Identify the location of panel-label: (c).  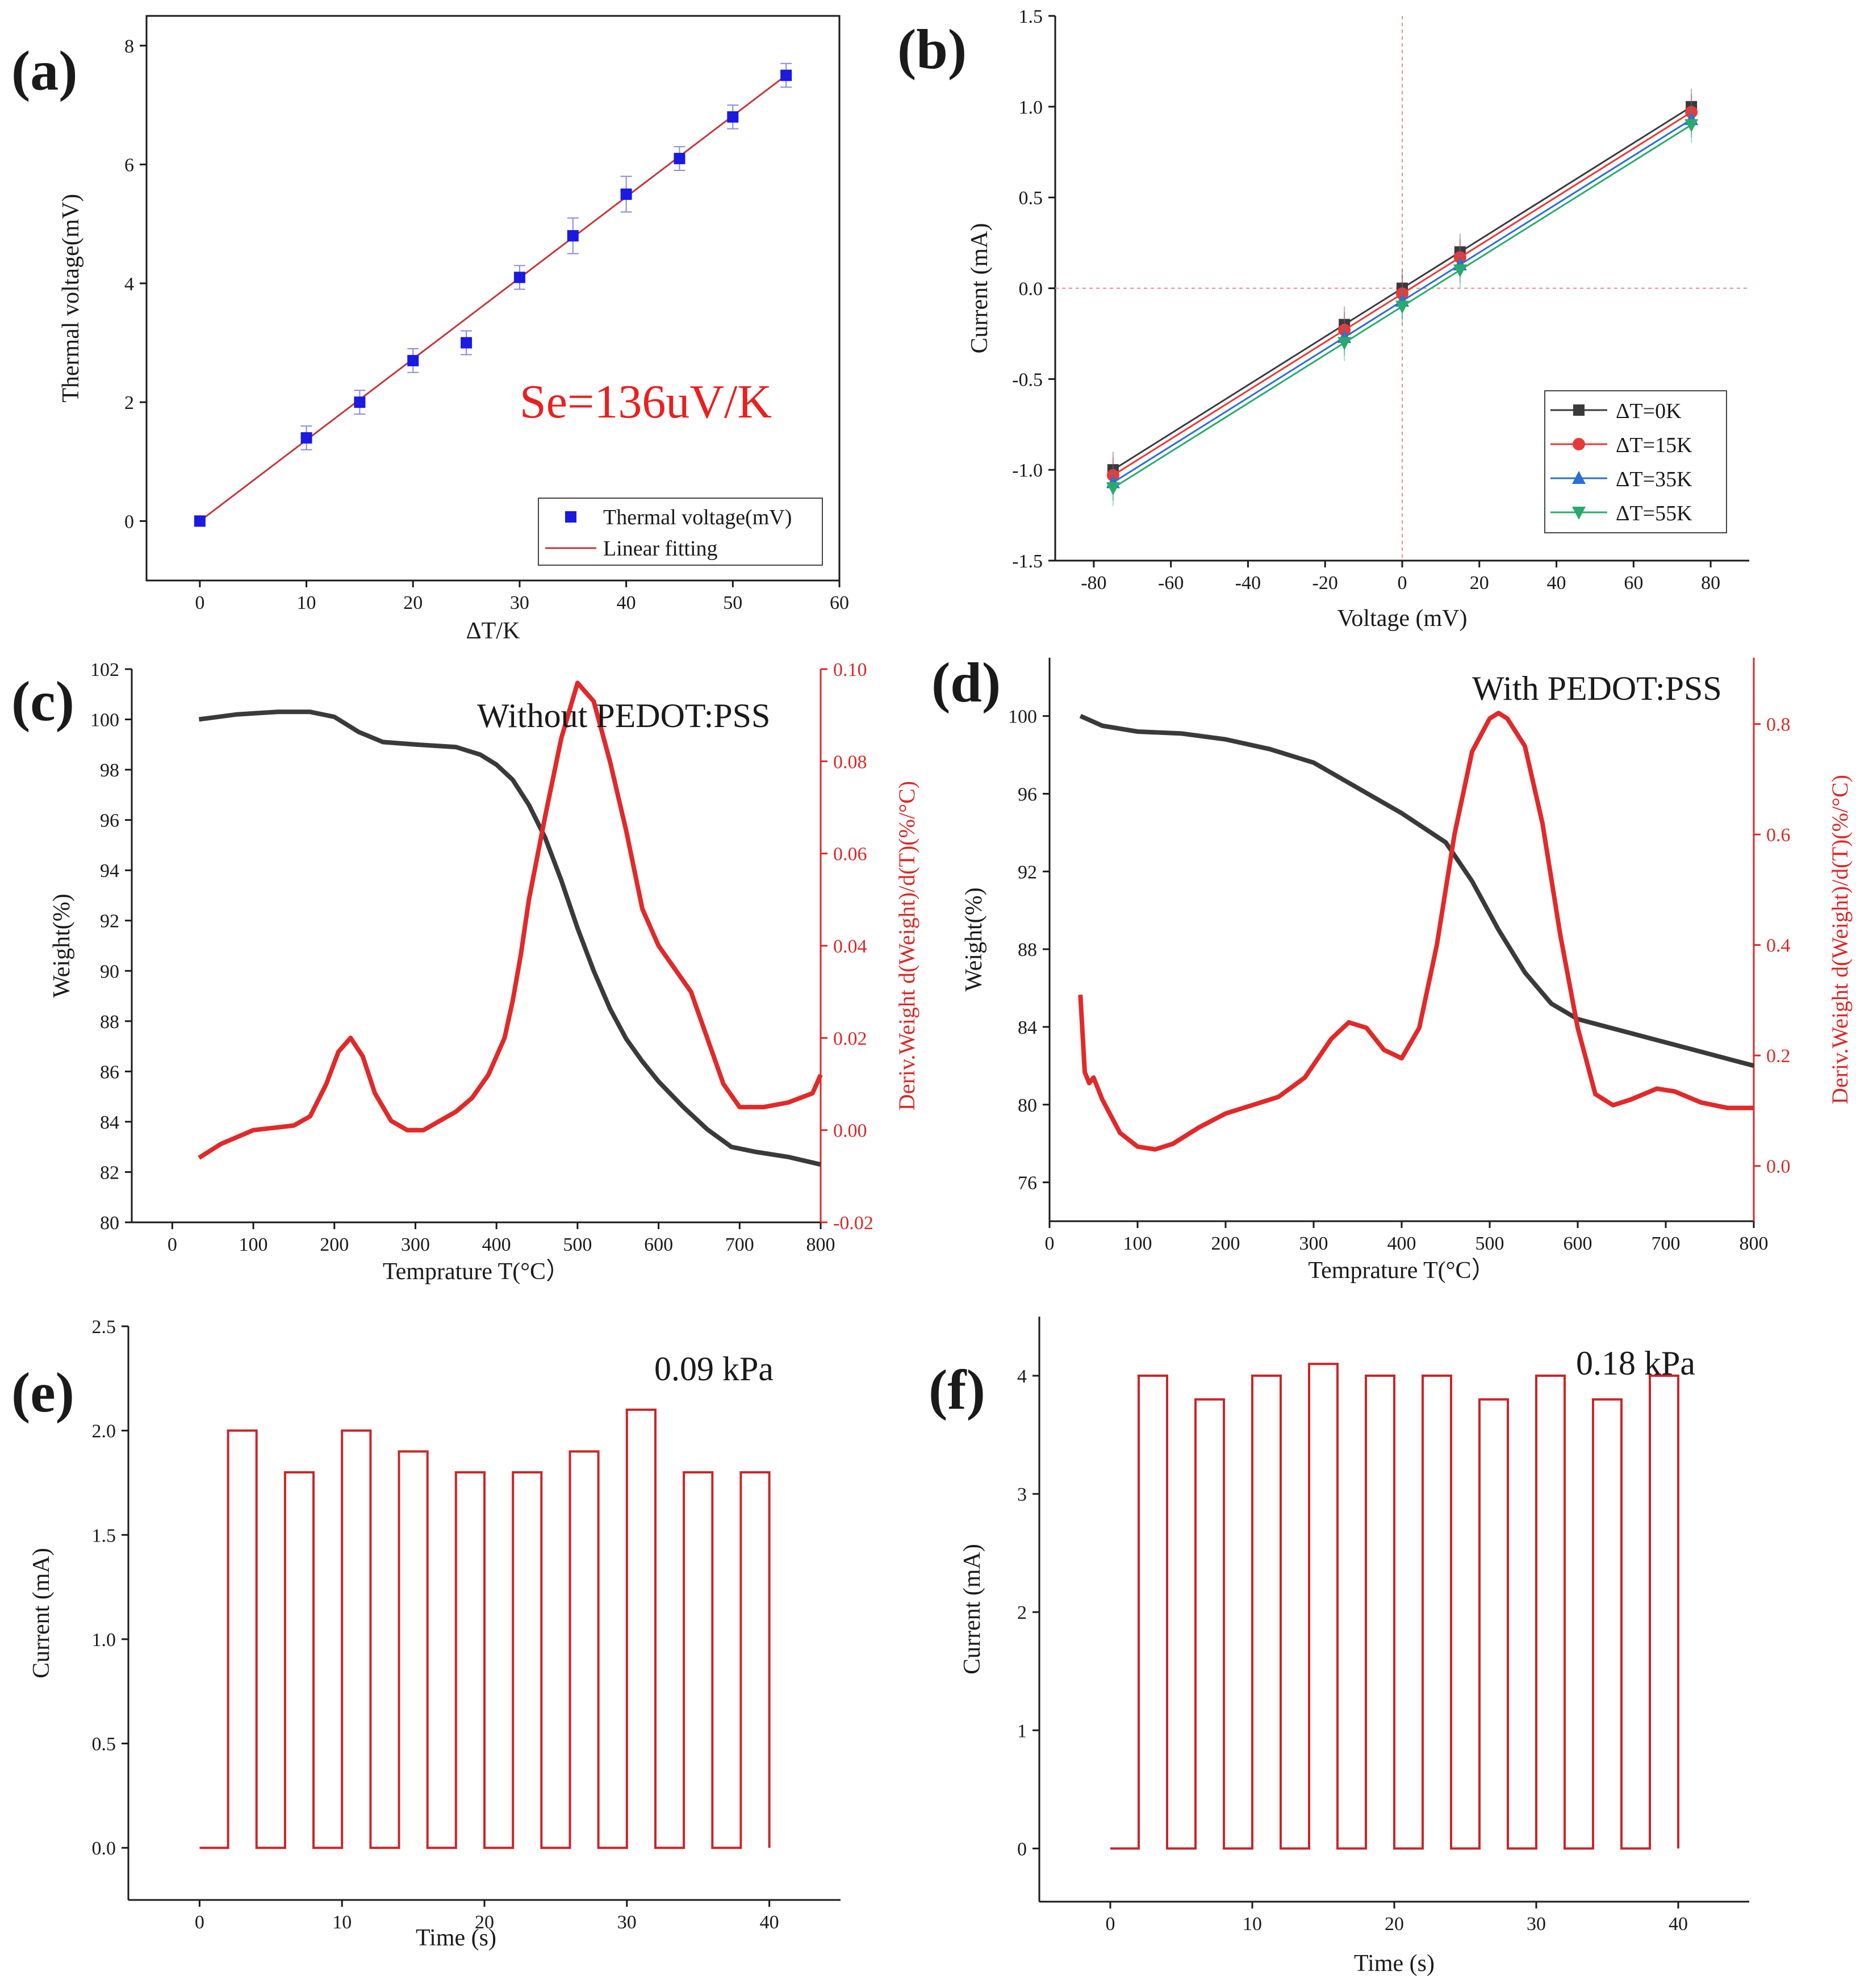
(42, 701).